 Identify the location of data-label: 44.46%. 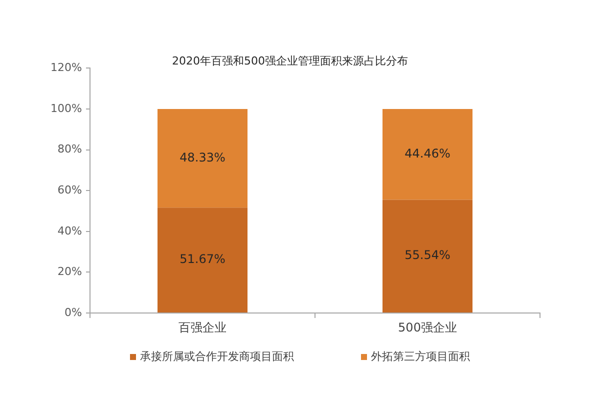
(427, 153).